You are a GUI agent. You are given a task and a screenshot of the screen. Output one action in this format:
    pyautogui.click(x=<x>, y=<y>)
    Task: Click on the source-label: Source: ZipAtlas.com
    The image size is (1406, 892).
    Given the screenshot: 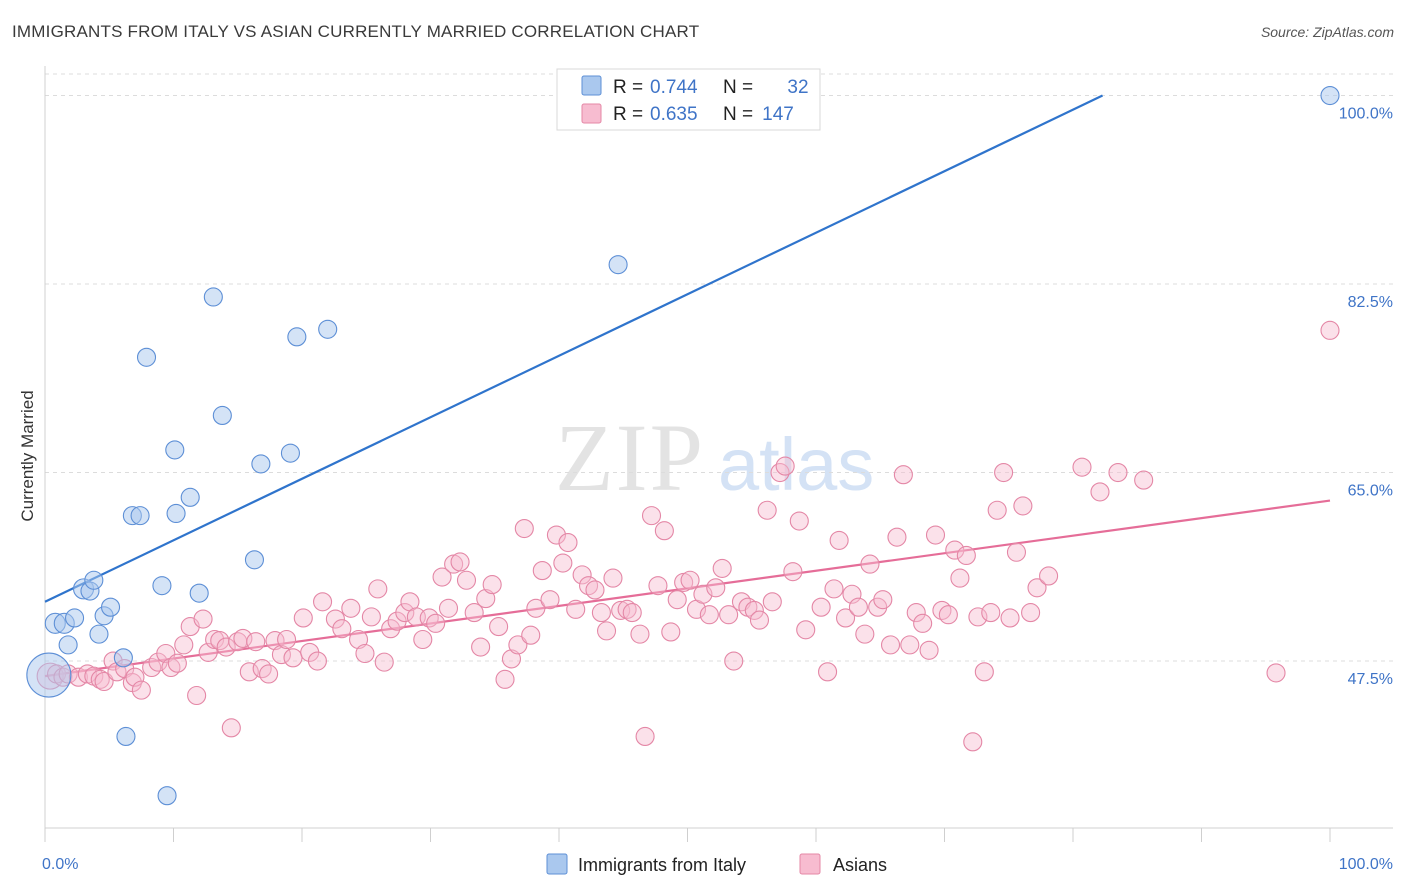 What is the action you would take?
    pyautogui.click(x=1327, y=32)
    